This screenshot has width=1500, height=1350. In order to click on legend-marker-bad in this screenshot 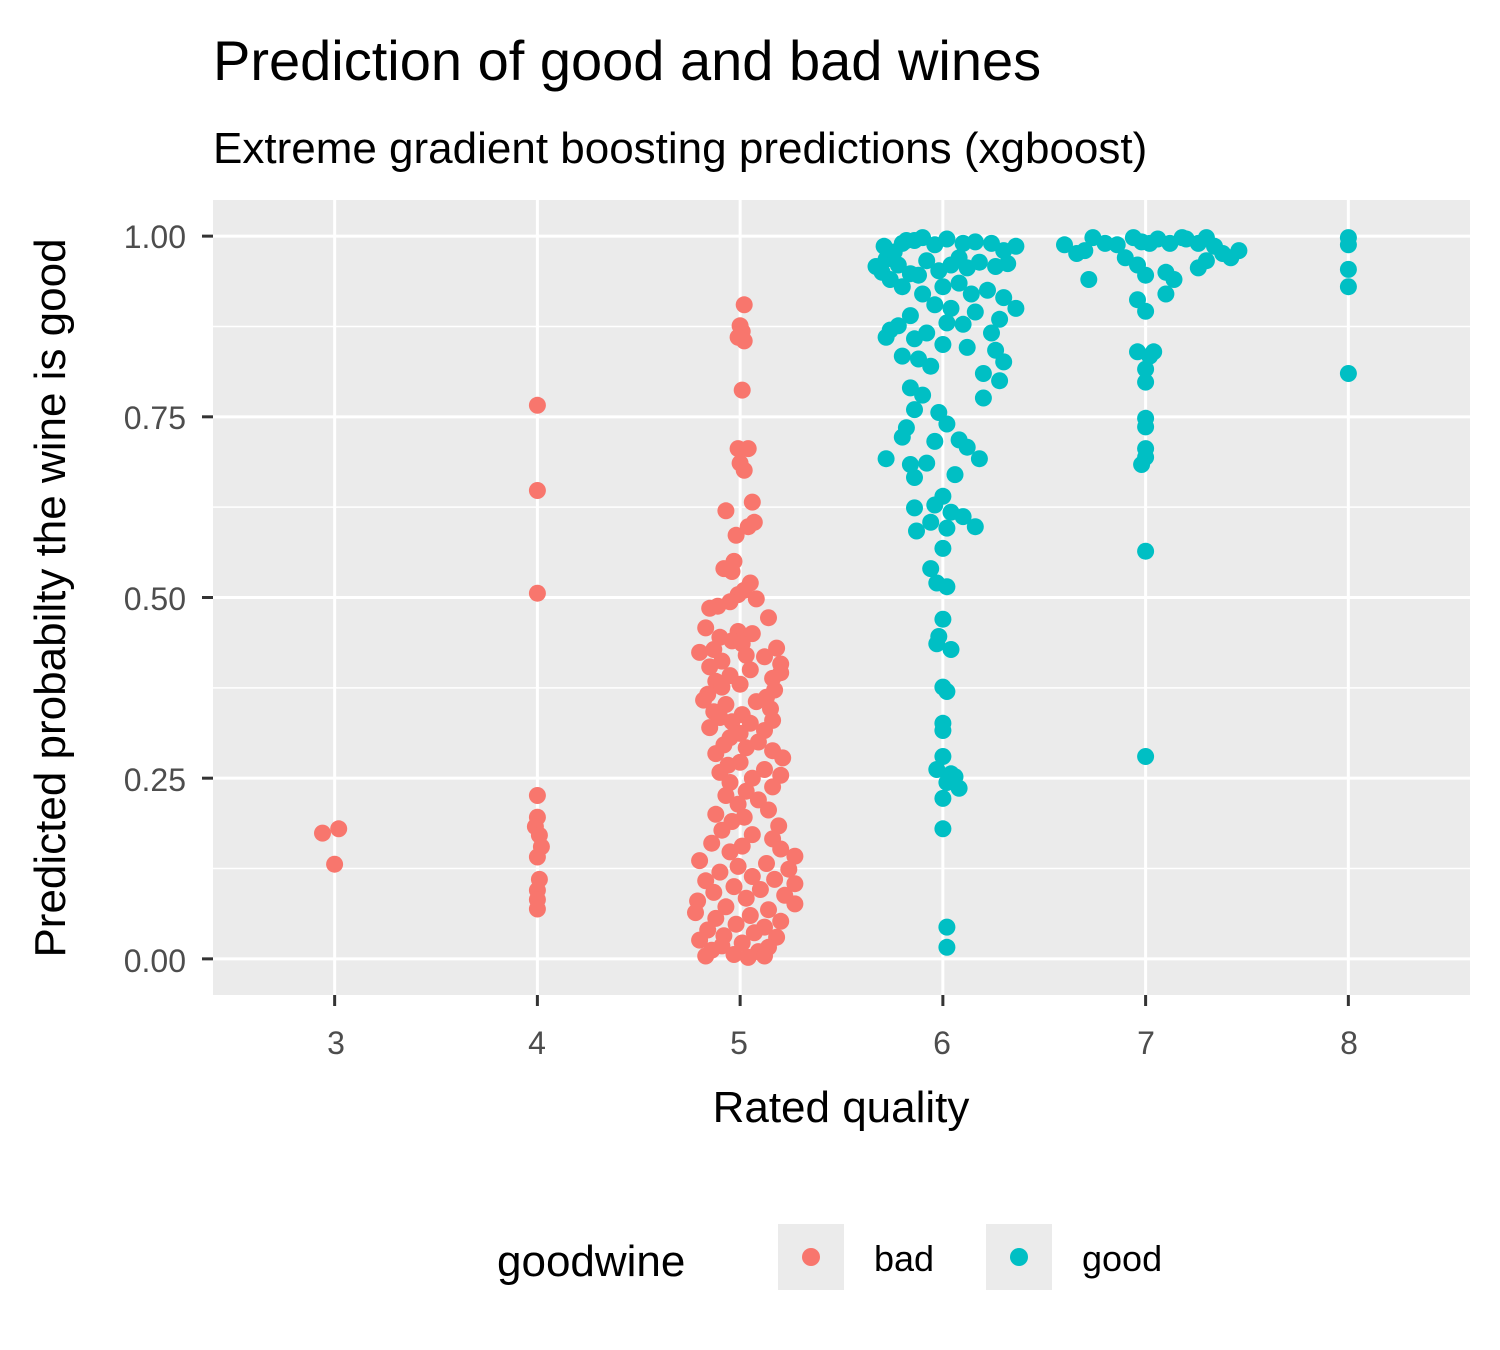, I will do `click(811, 1257)`.